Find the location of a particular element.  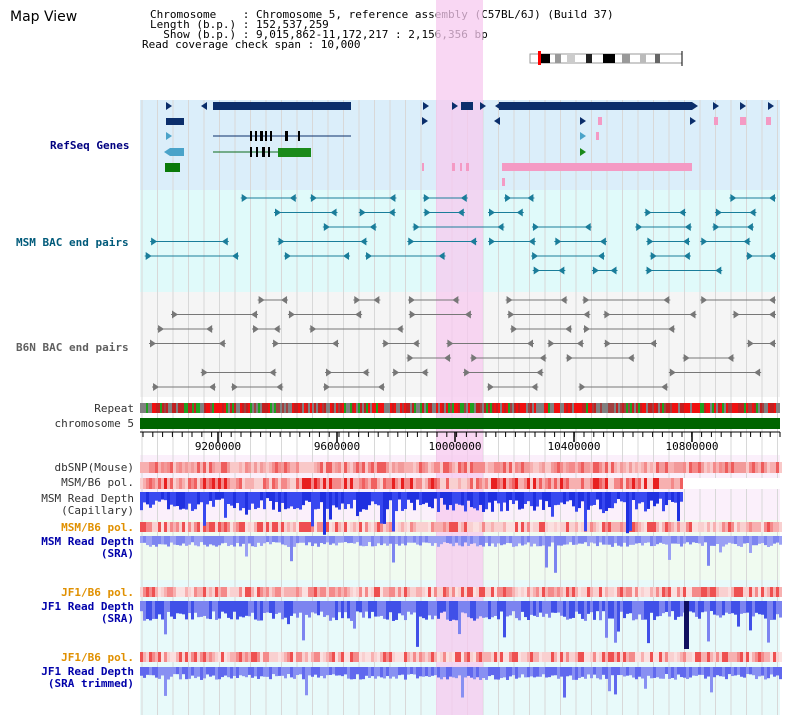

jf1-b6-pol-2-label: JF1/B6 pol. is located at coordinates (97, 657).